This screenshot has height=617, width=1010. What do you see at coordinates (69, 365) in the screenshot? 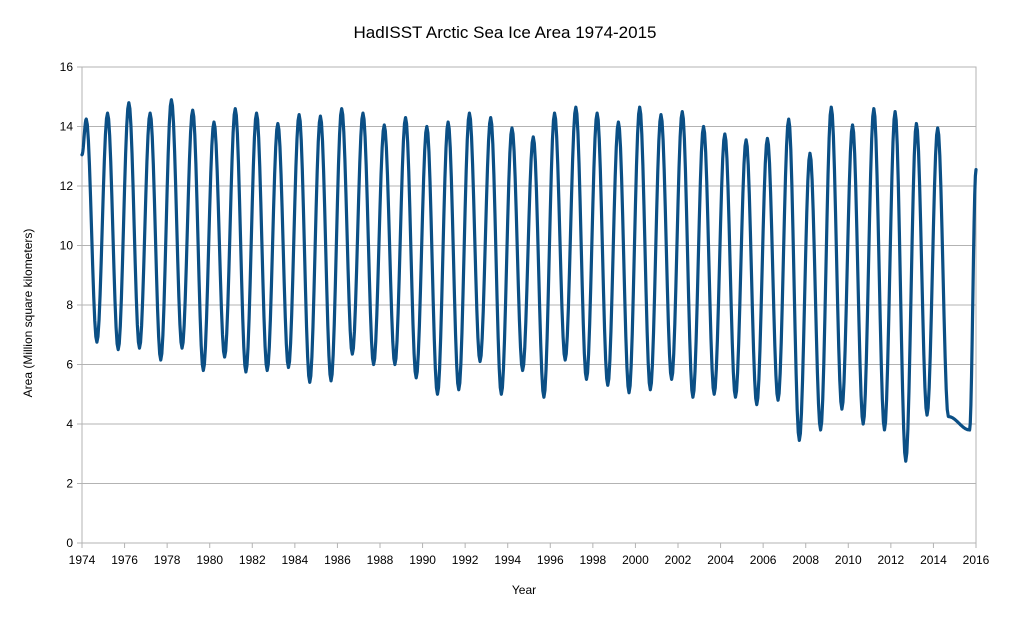
I see `y-tick-label: 6` at bounding box center [69, 365].